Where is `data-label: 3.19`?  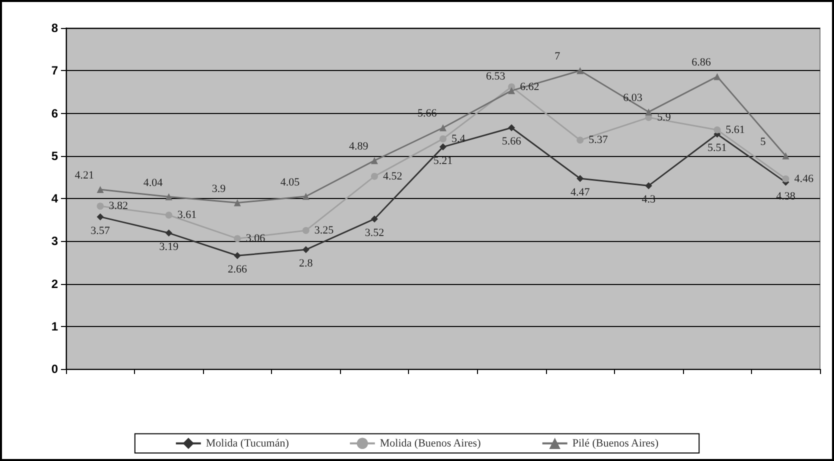 data-label: 3.19 is located at coordinates (169, 247).